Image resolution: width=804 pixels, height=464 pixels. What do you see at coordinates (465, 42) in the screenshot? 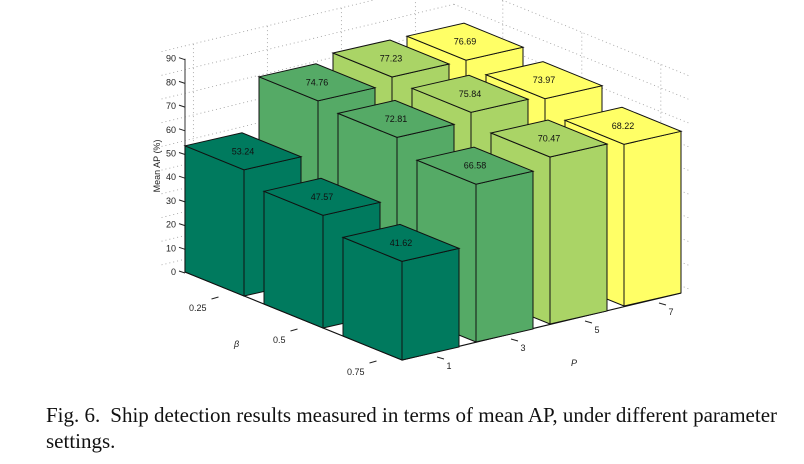
I see `bar-value-label: 76.69` at bounding box center [465, 42].